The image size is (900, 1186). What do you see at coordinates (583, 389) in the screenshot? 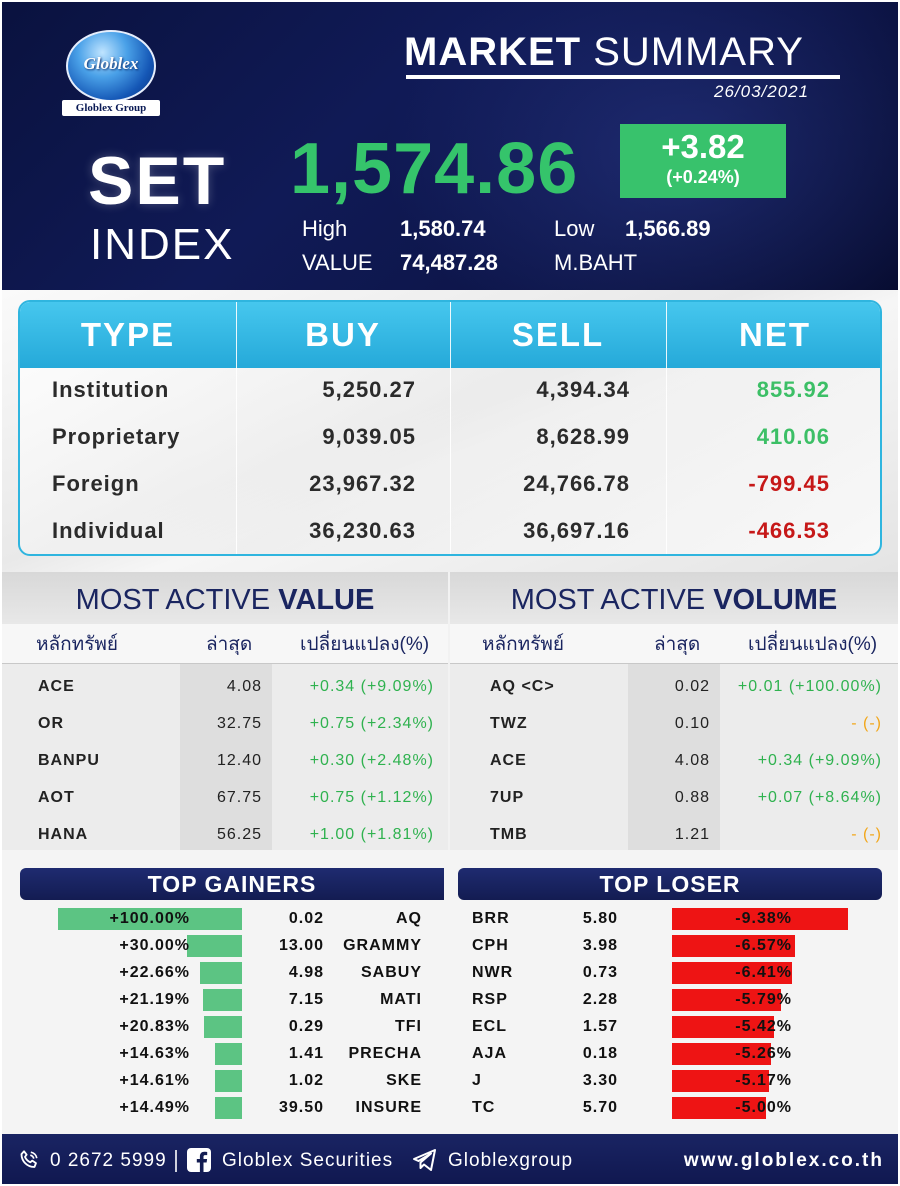
I see `sell-value: 4,394.34` at bounding box center [583, 389].